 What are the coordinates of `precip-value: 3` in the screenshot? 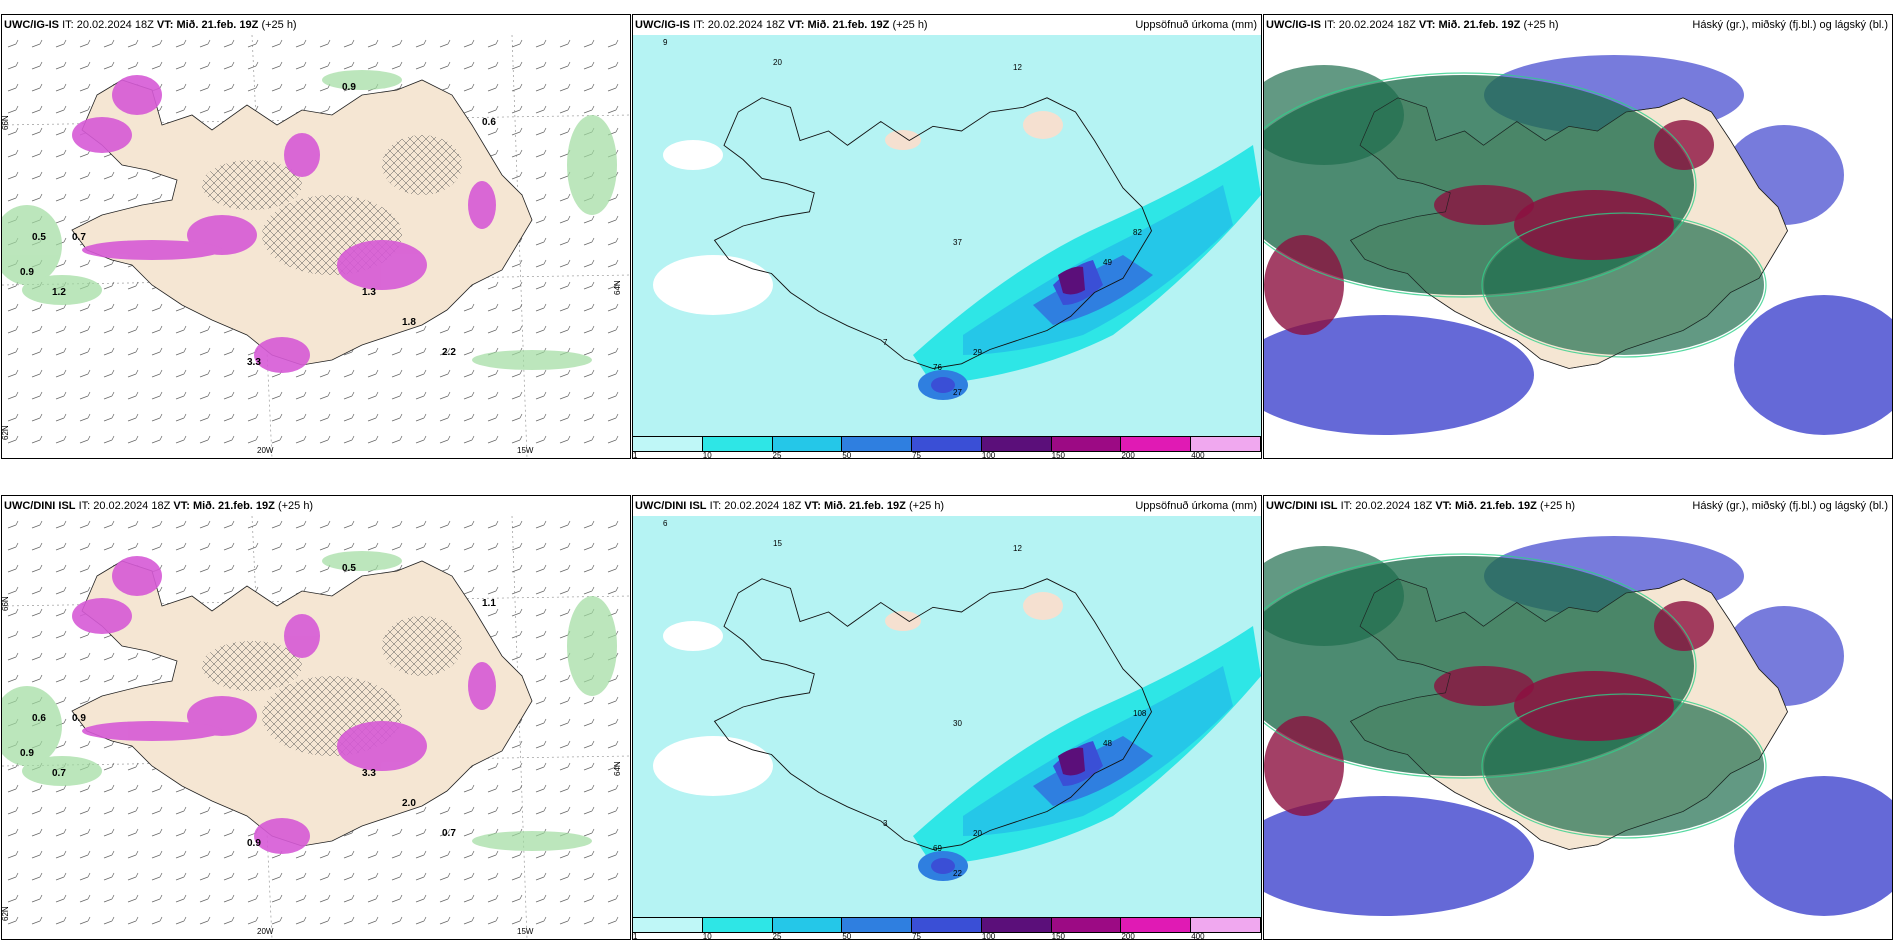 It's located at (885, 823).